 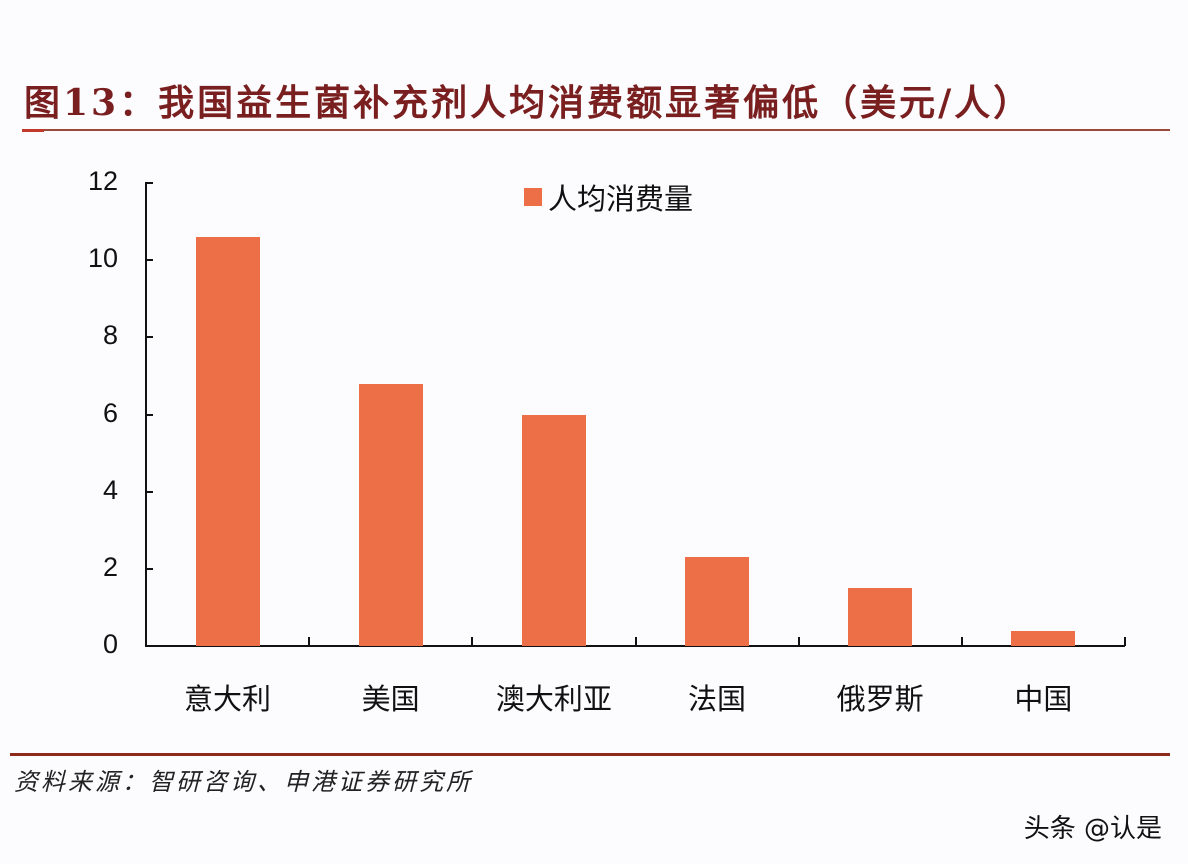 I want to click on x-category-label: 澳大利亚, so click(x=553, y=699).